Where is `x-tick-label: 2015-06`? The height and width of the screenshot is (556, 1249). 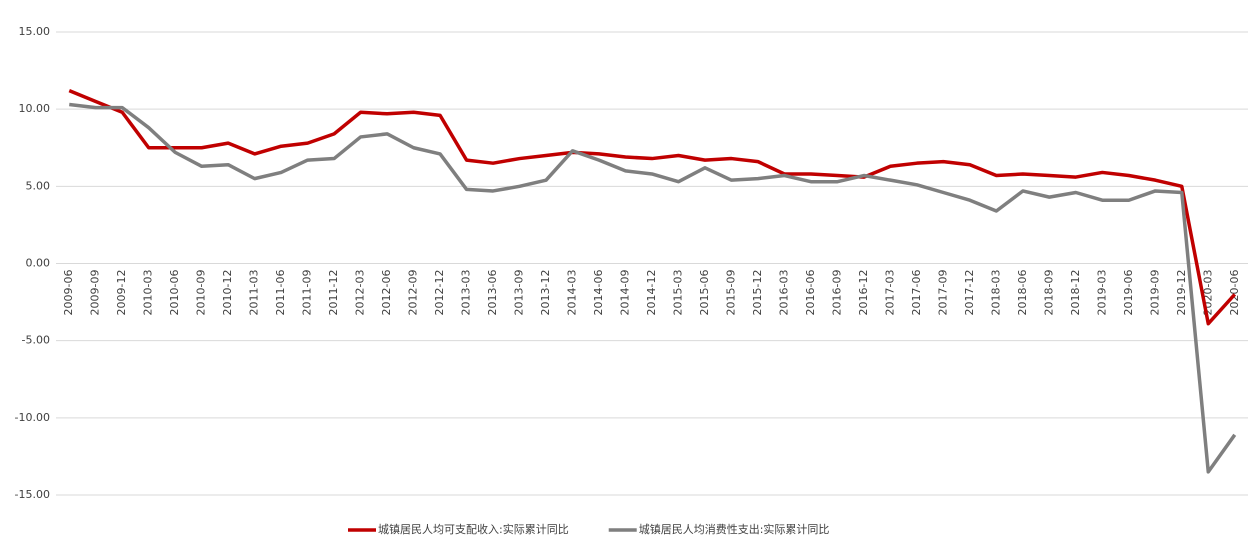 x-tick-label: 2015-06 is located at coordinates (704, 293).